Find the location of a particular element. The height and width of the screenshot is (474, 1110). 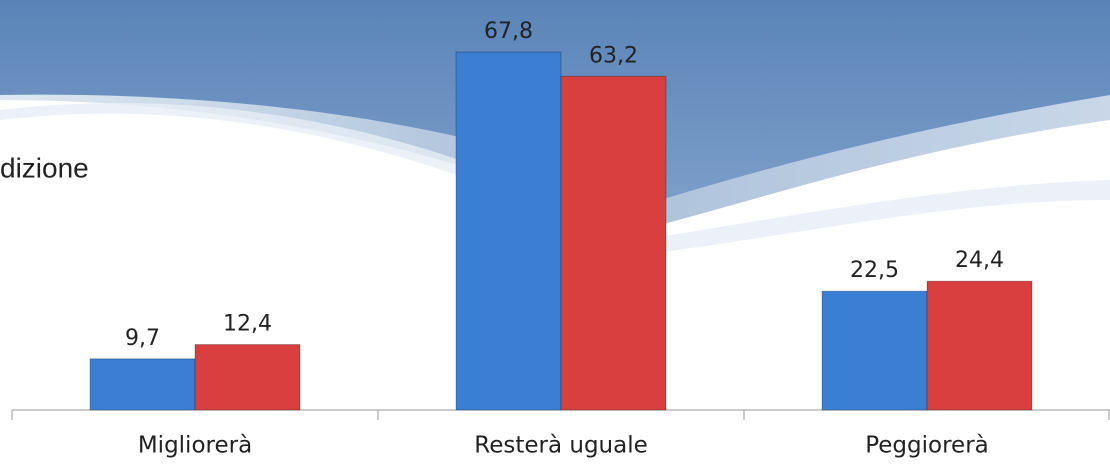

value-label: 9,7 is located at coordinates (142, 338).